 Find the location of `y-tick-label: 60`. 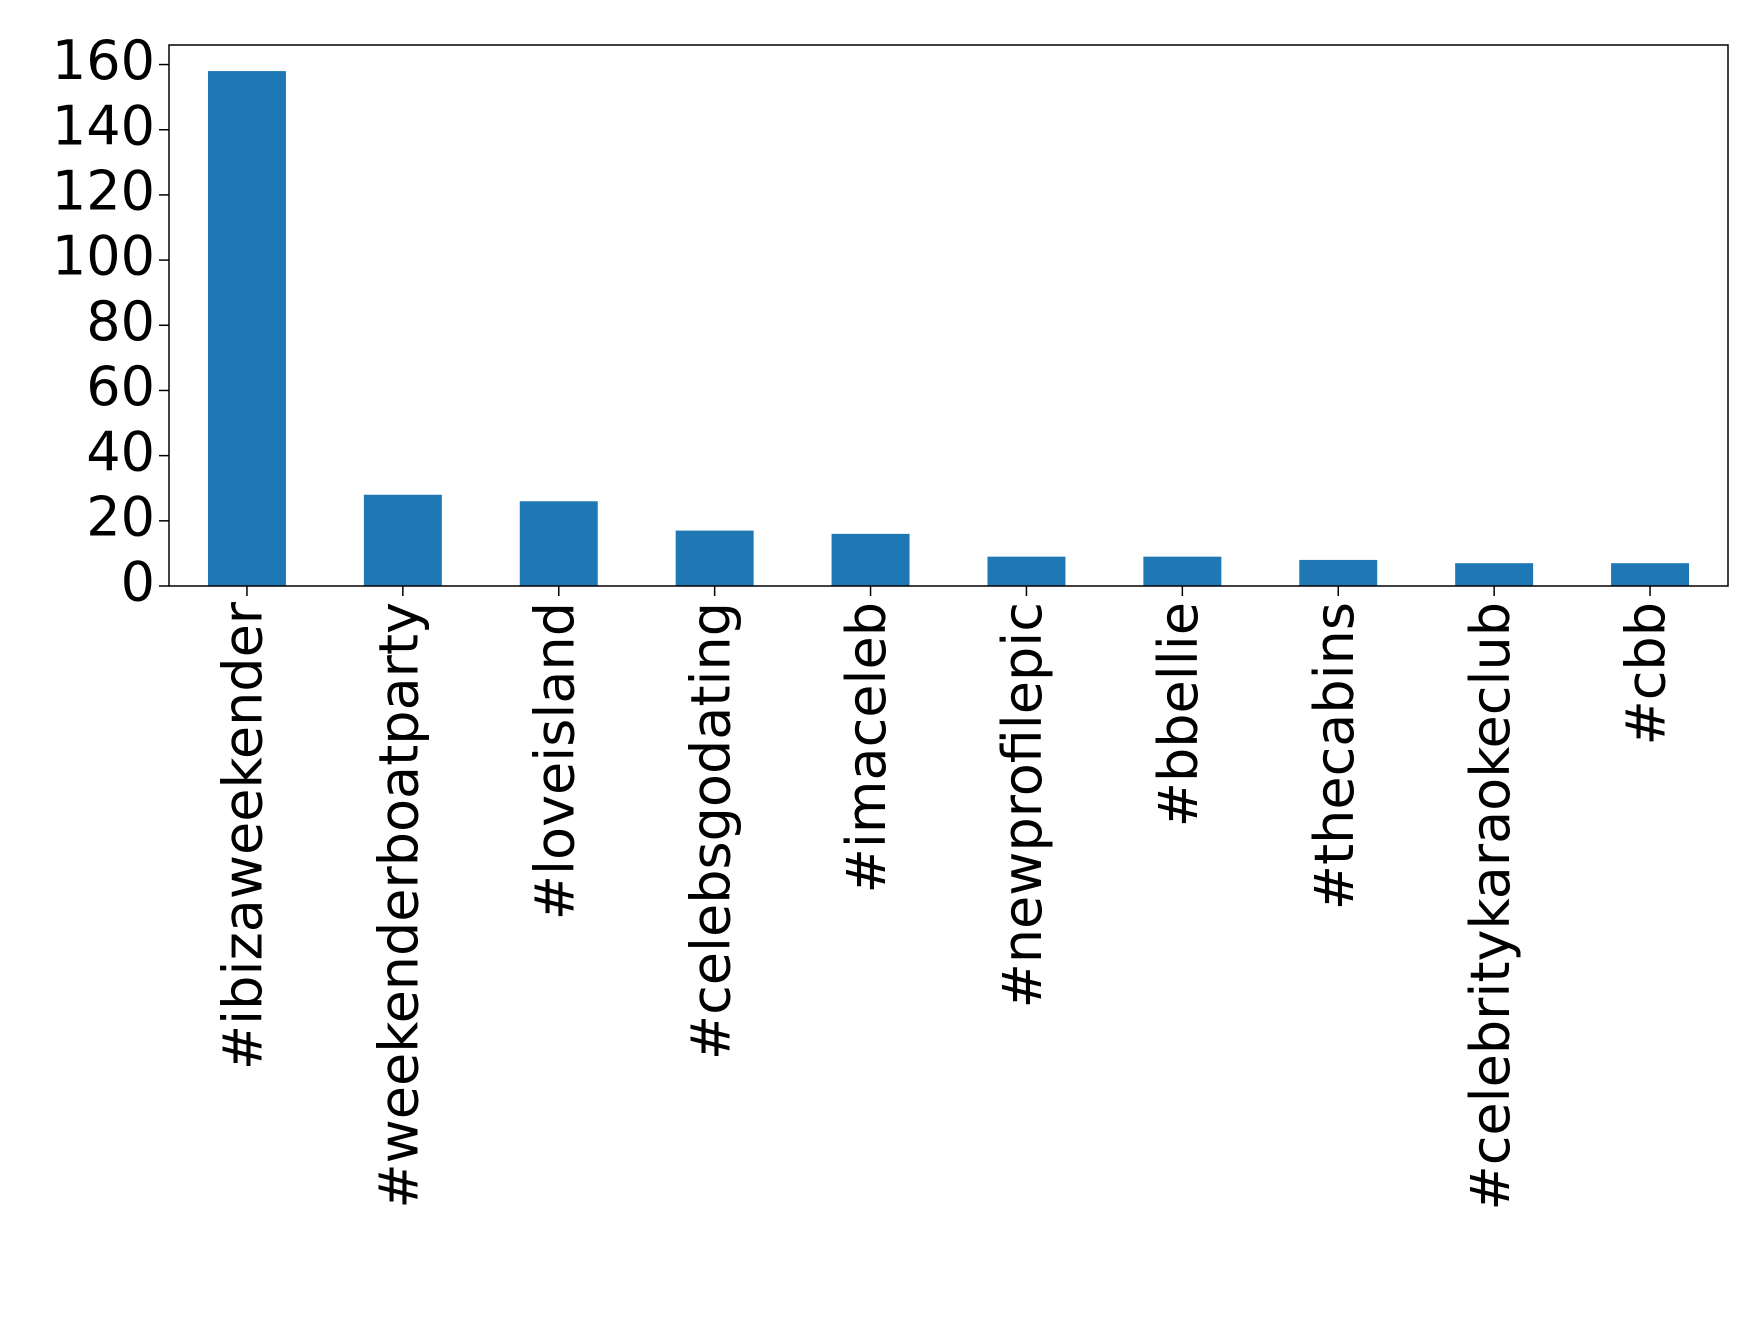

y-tick-label: 60 is located at coordinates (120, 386).